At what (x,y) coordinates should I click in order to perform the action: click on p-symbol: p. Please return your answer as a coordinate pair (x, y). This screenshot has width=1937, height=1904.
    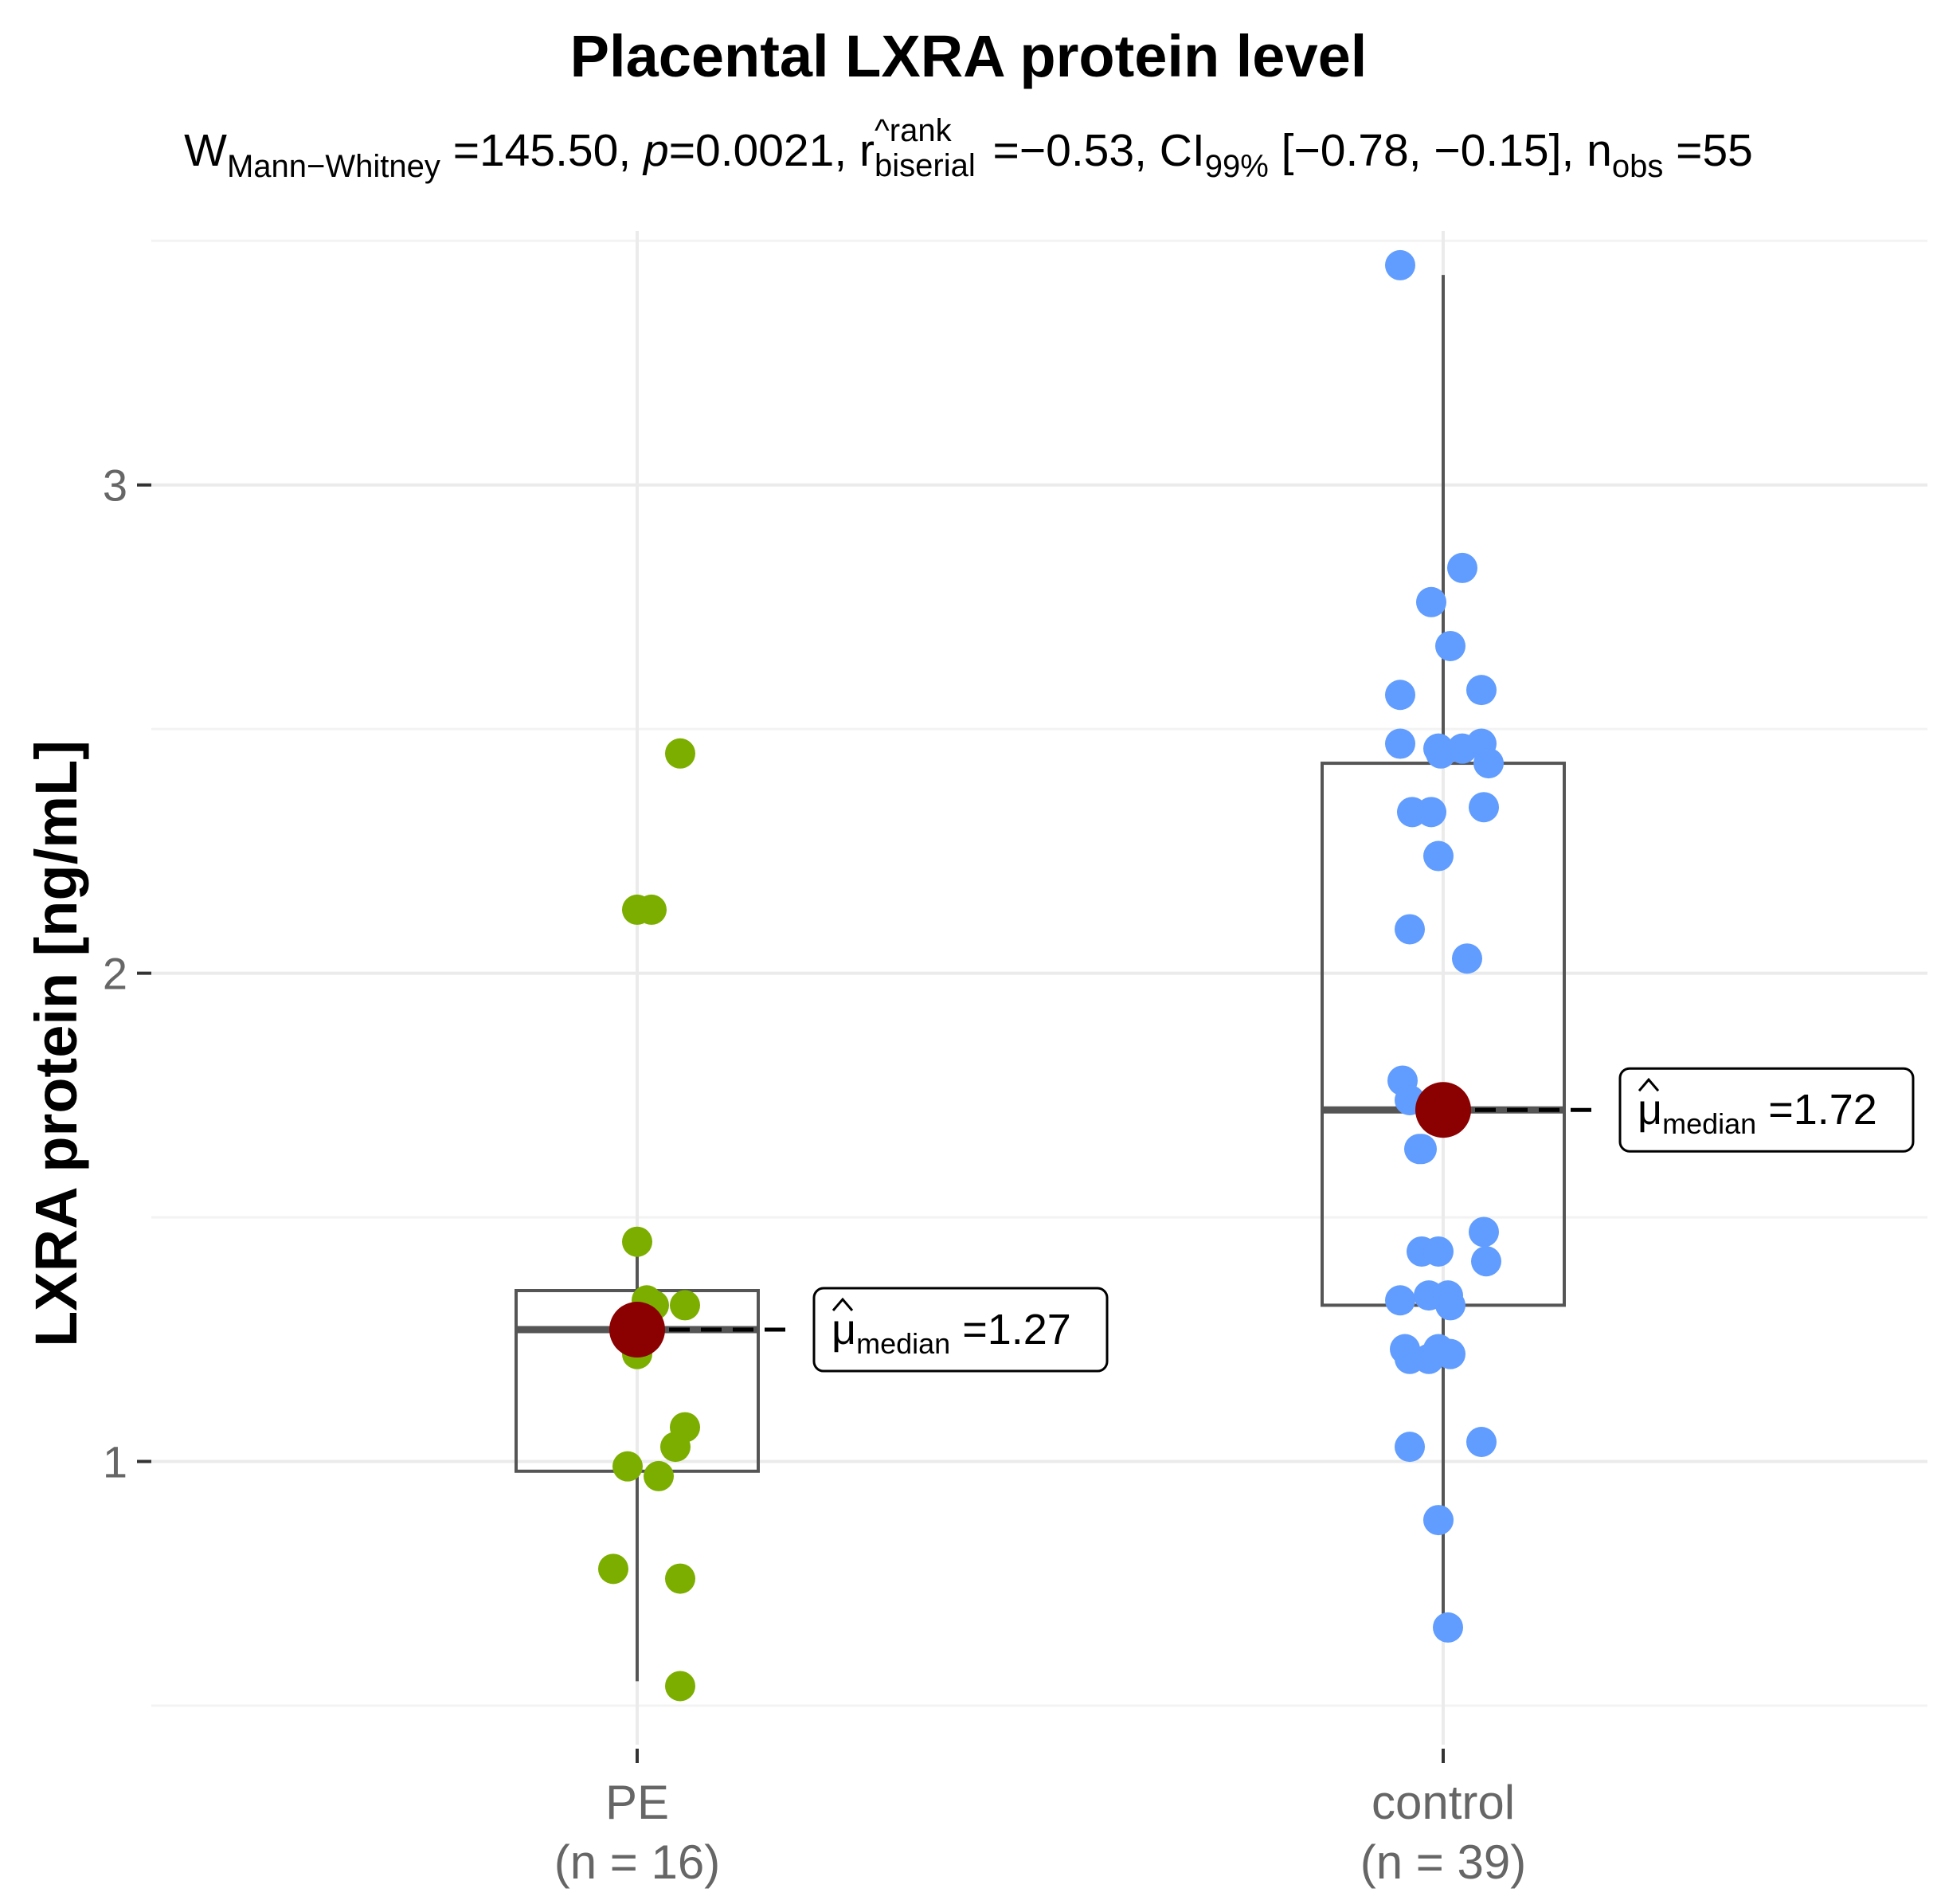
    Looking at the image, I should click on (656, 151).